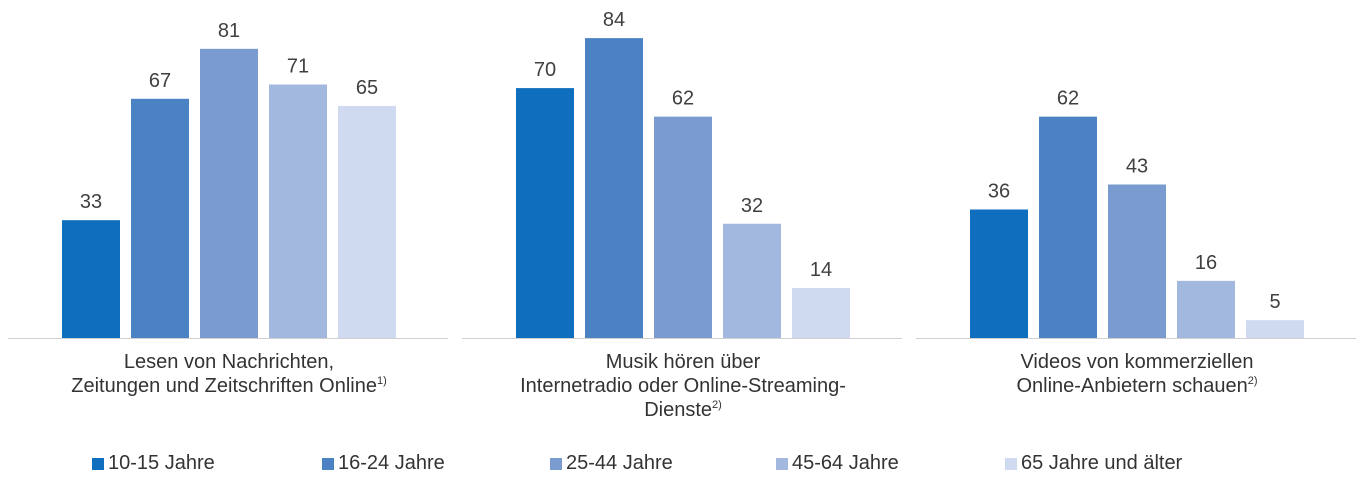 The image size is (1358, 478). I want to click on legend-item: 65 Jahre und älter, so click(1093, 463).